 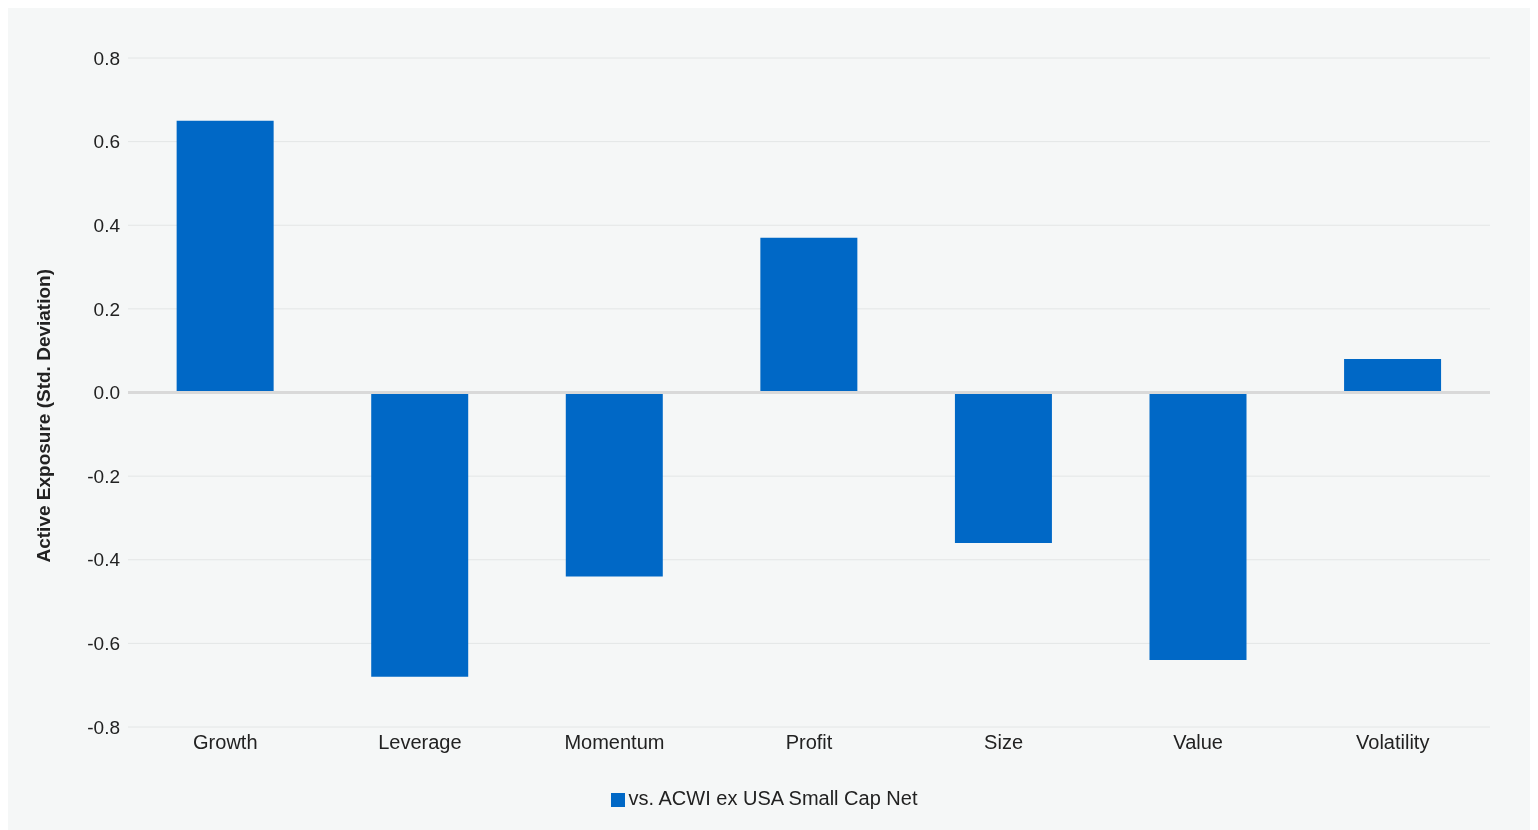 What do you see at coordinates (104, 560) in the screenshot?
I see `y-tick-label: -0.4` at bounding box center [104, 560].